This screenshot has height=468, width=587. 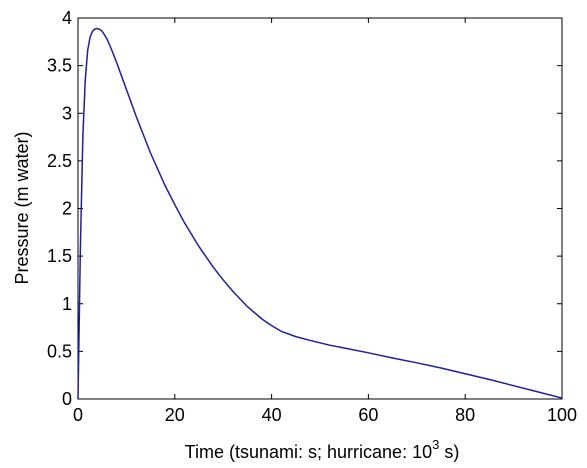 What do you see at coordinates (78, 415) in the screenshot?
I see `x-tick-label: 0` at bounding box center [78, 415].